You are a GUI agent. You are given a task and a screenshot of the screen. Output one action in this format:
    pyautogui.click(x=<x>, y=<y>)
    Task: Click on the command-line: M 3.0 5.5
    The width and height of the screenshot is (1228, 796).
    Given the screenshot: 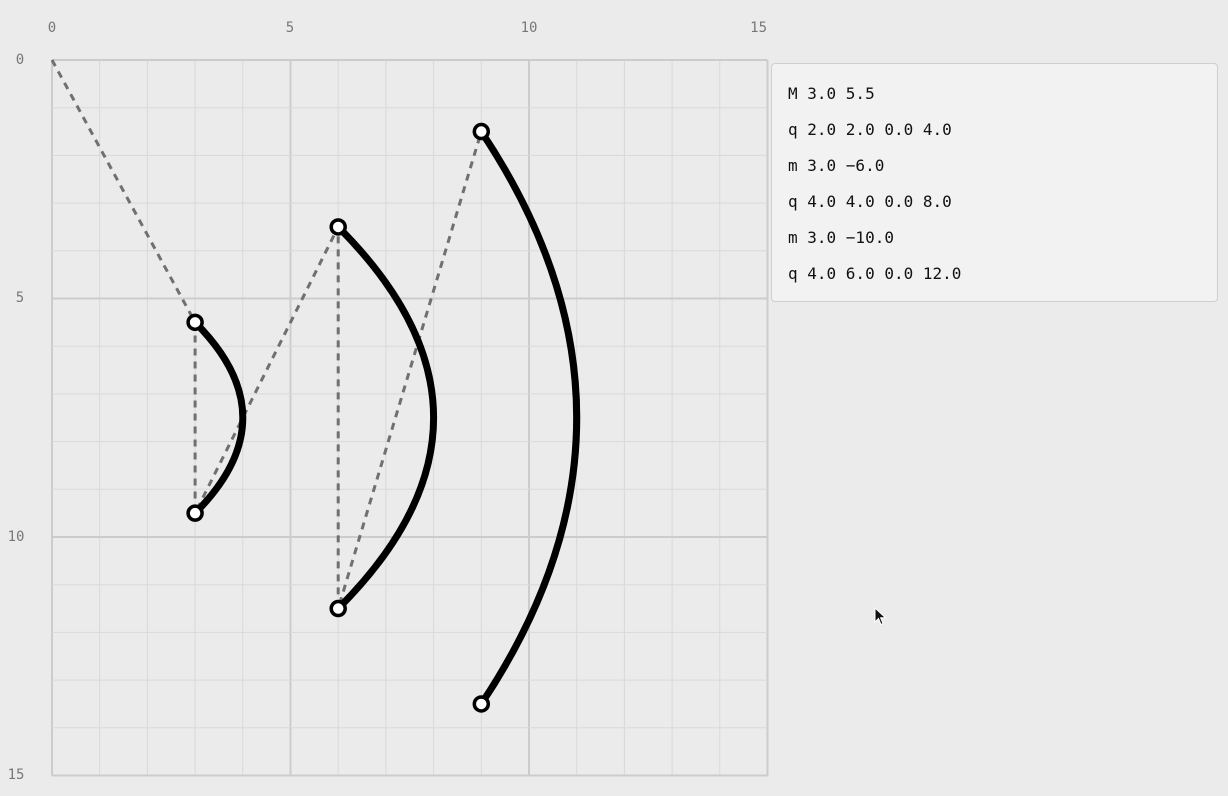 What is the action you would take?
    pyautogui.click(x=831, y=93)
    